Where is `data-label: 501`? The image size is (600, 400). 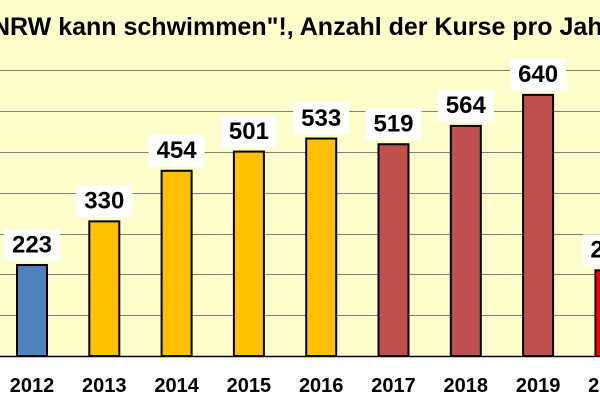 data-label: 501 is located at coordinates (249, 131).